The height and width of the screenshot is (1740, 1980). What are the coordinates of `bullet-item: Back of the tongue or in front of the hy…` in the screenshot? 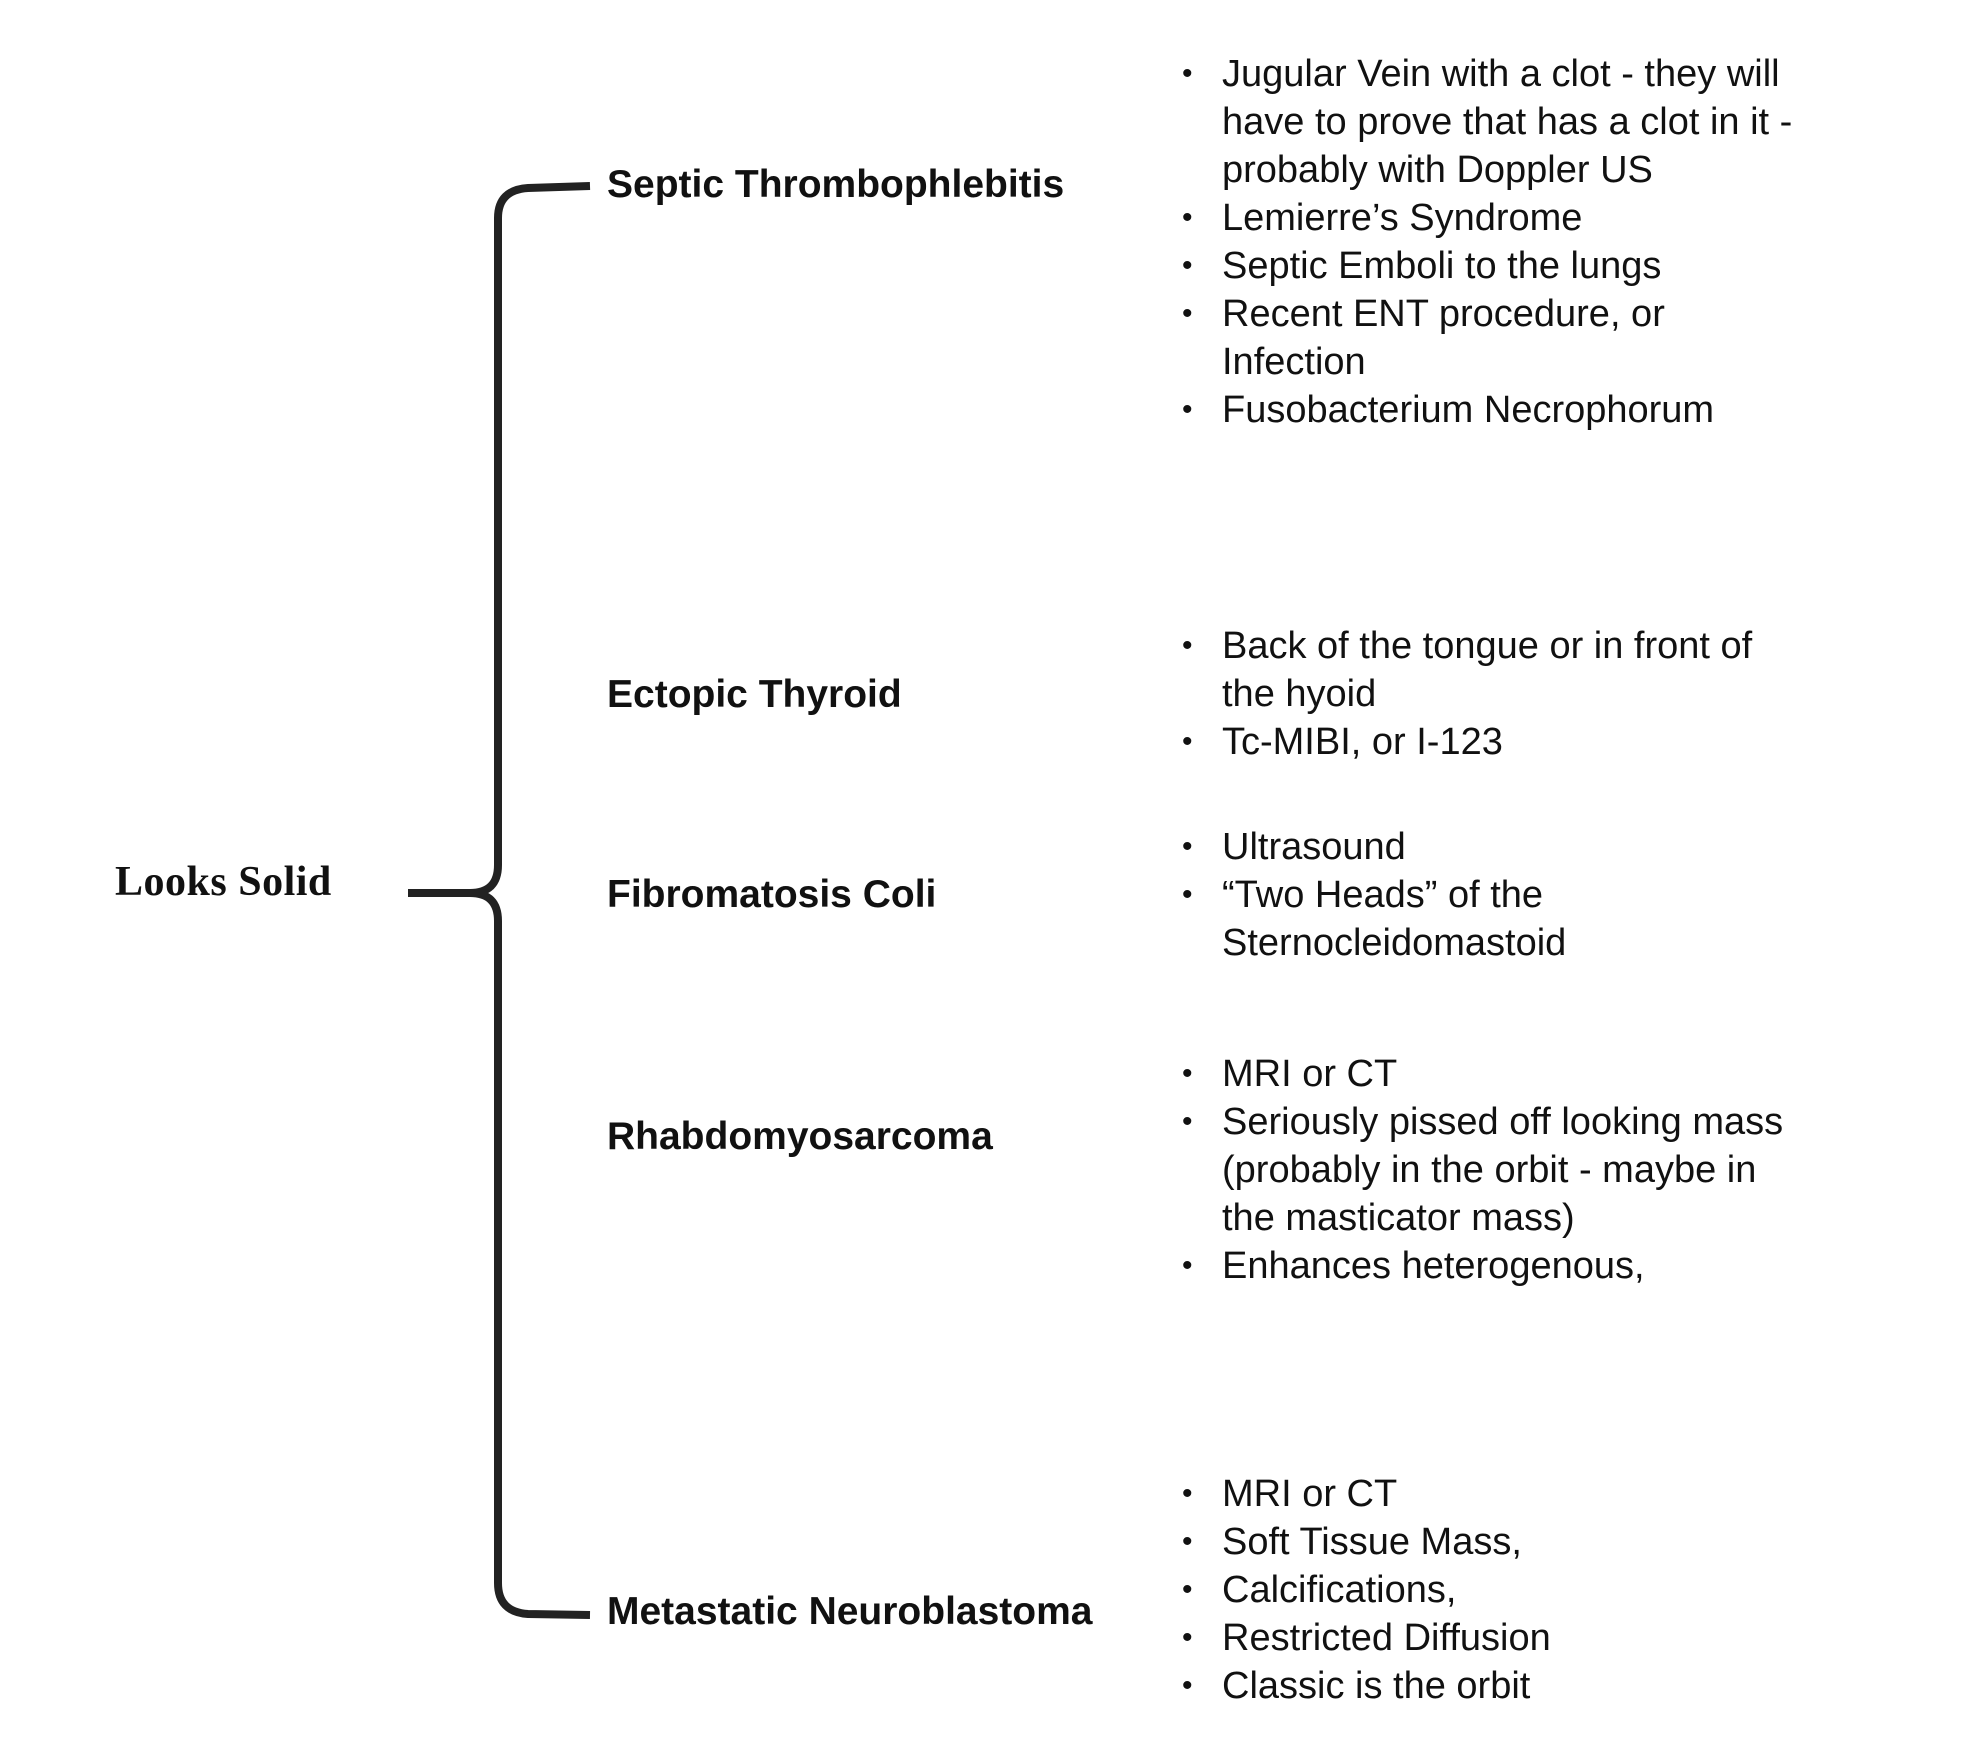 It's located at (1492, 670).